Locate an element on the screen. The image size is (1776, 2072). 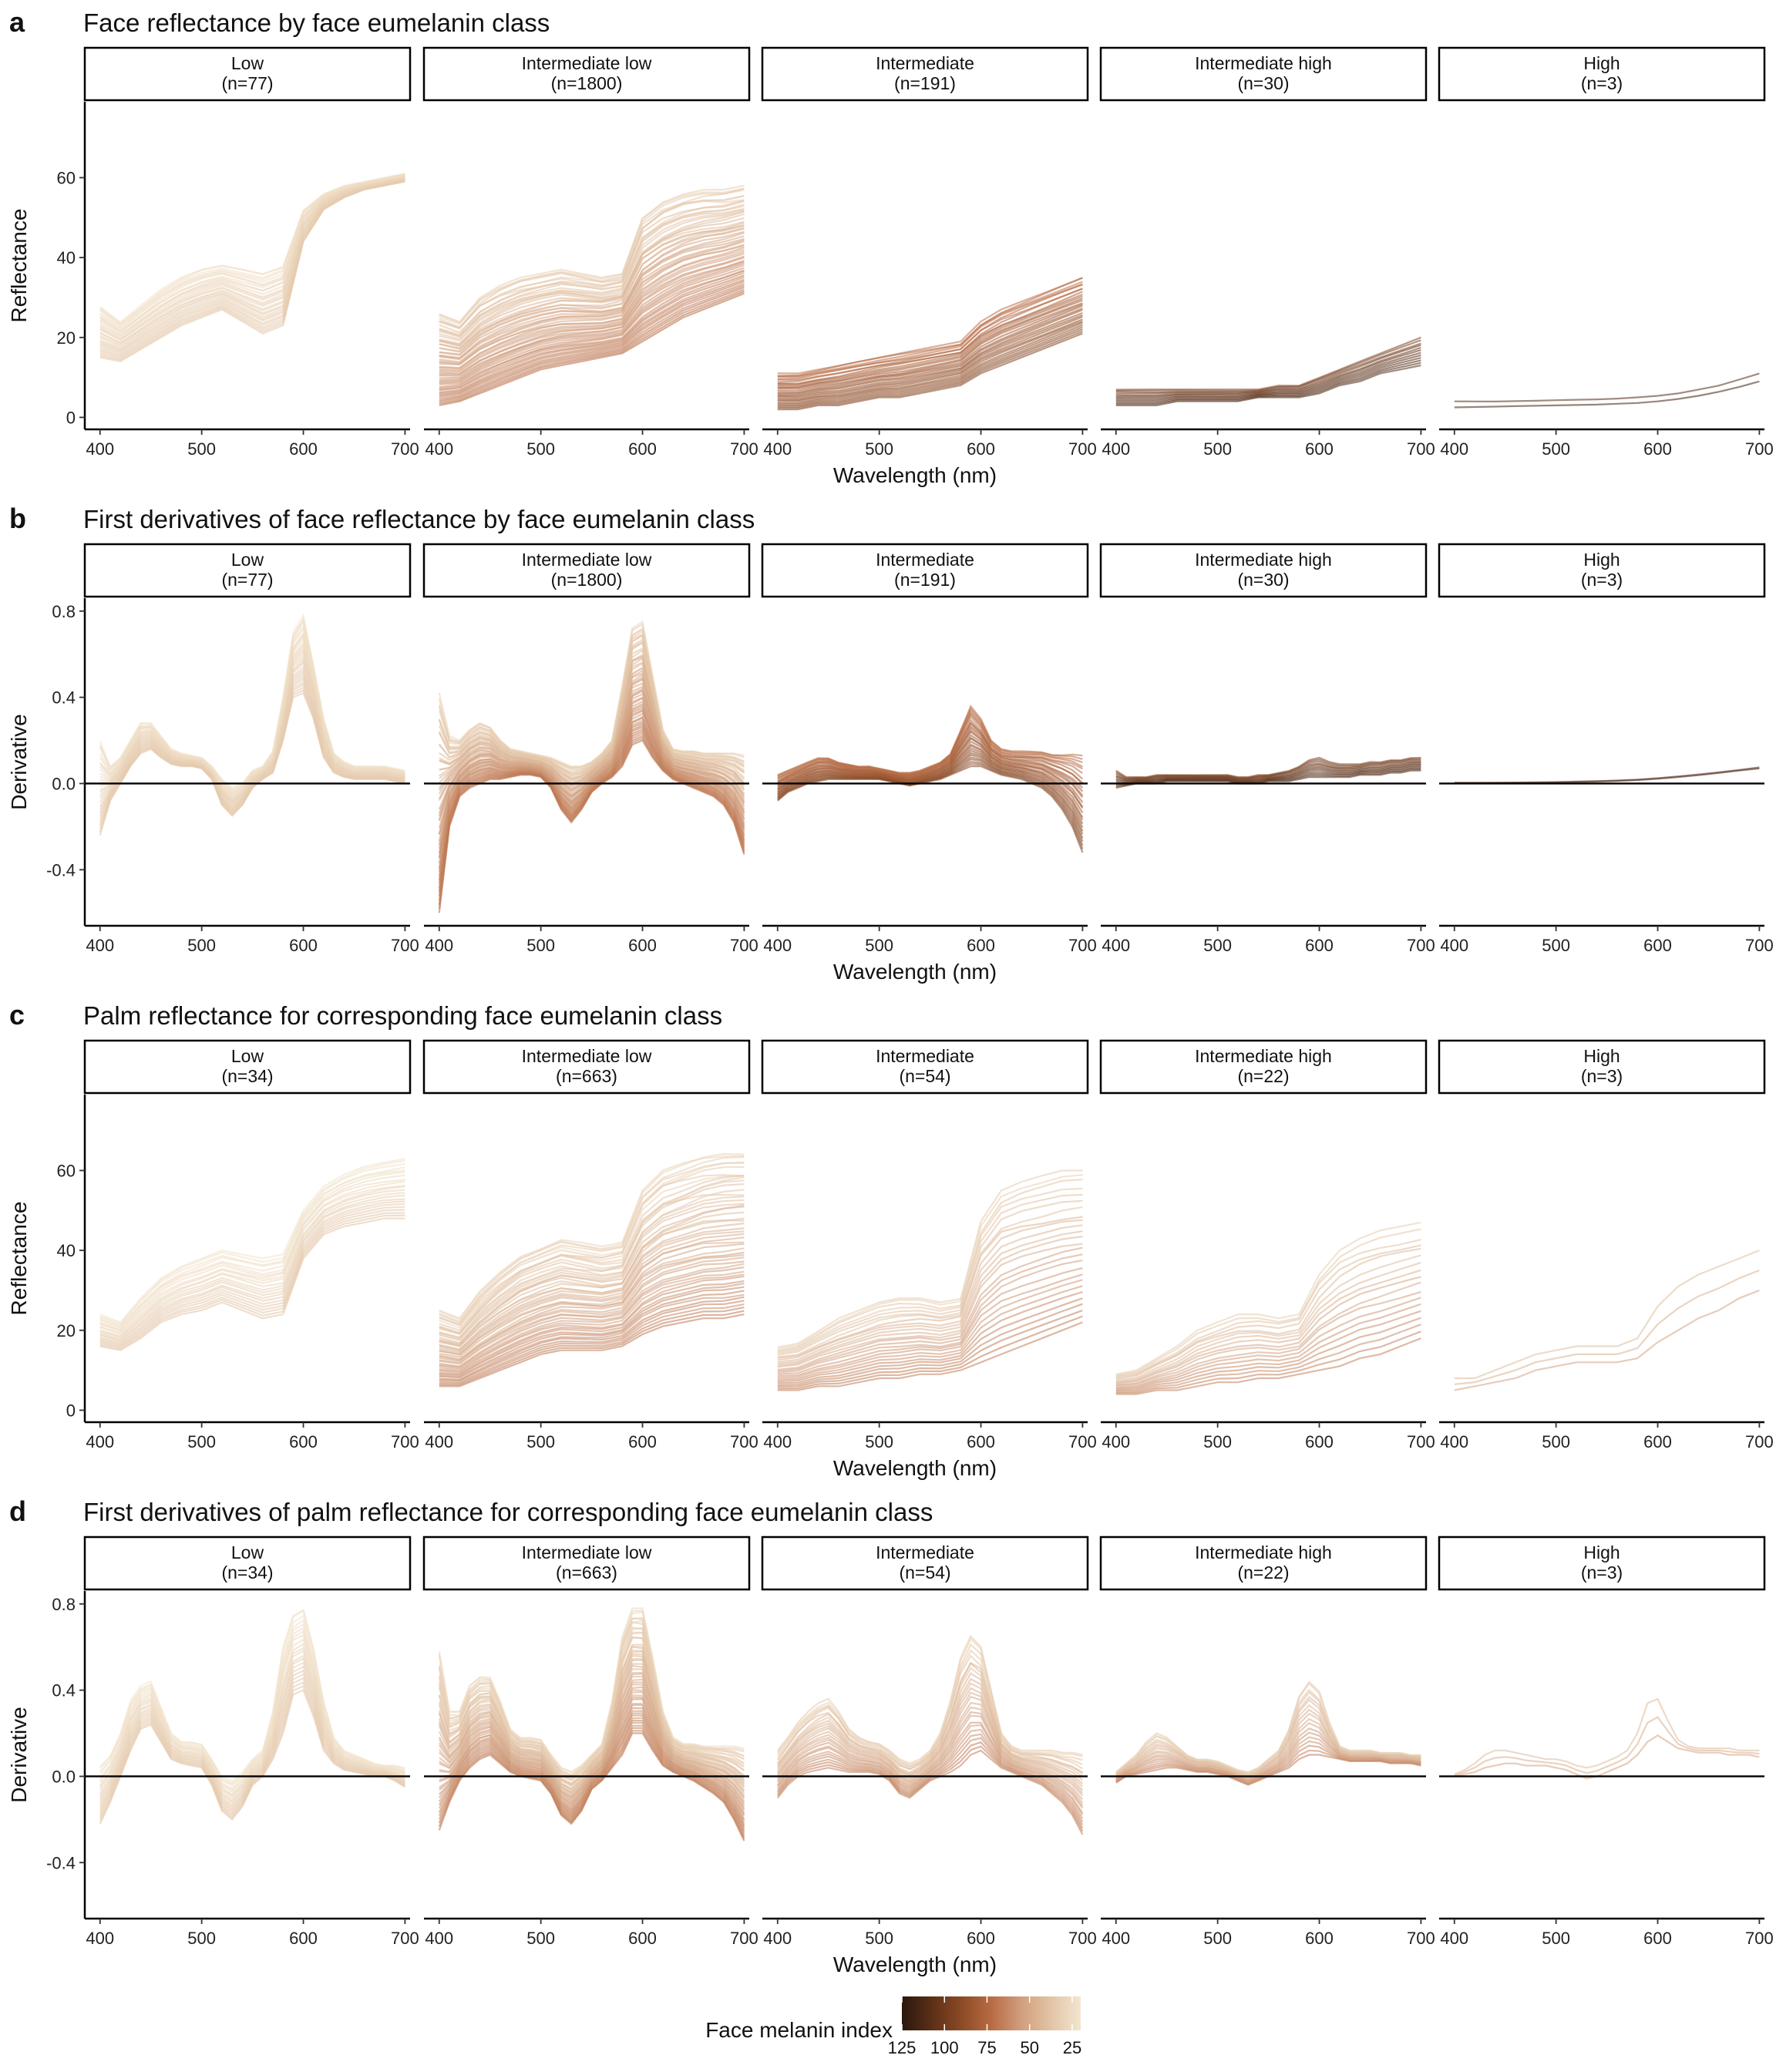
facet-intermediate-low: Intermediate low(n=1800) 400 500 600 700 is located at coordinates (590, 749).